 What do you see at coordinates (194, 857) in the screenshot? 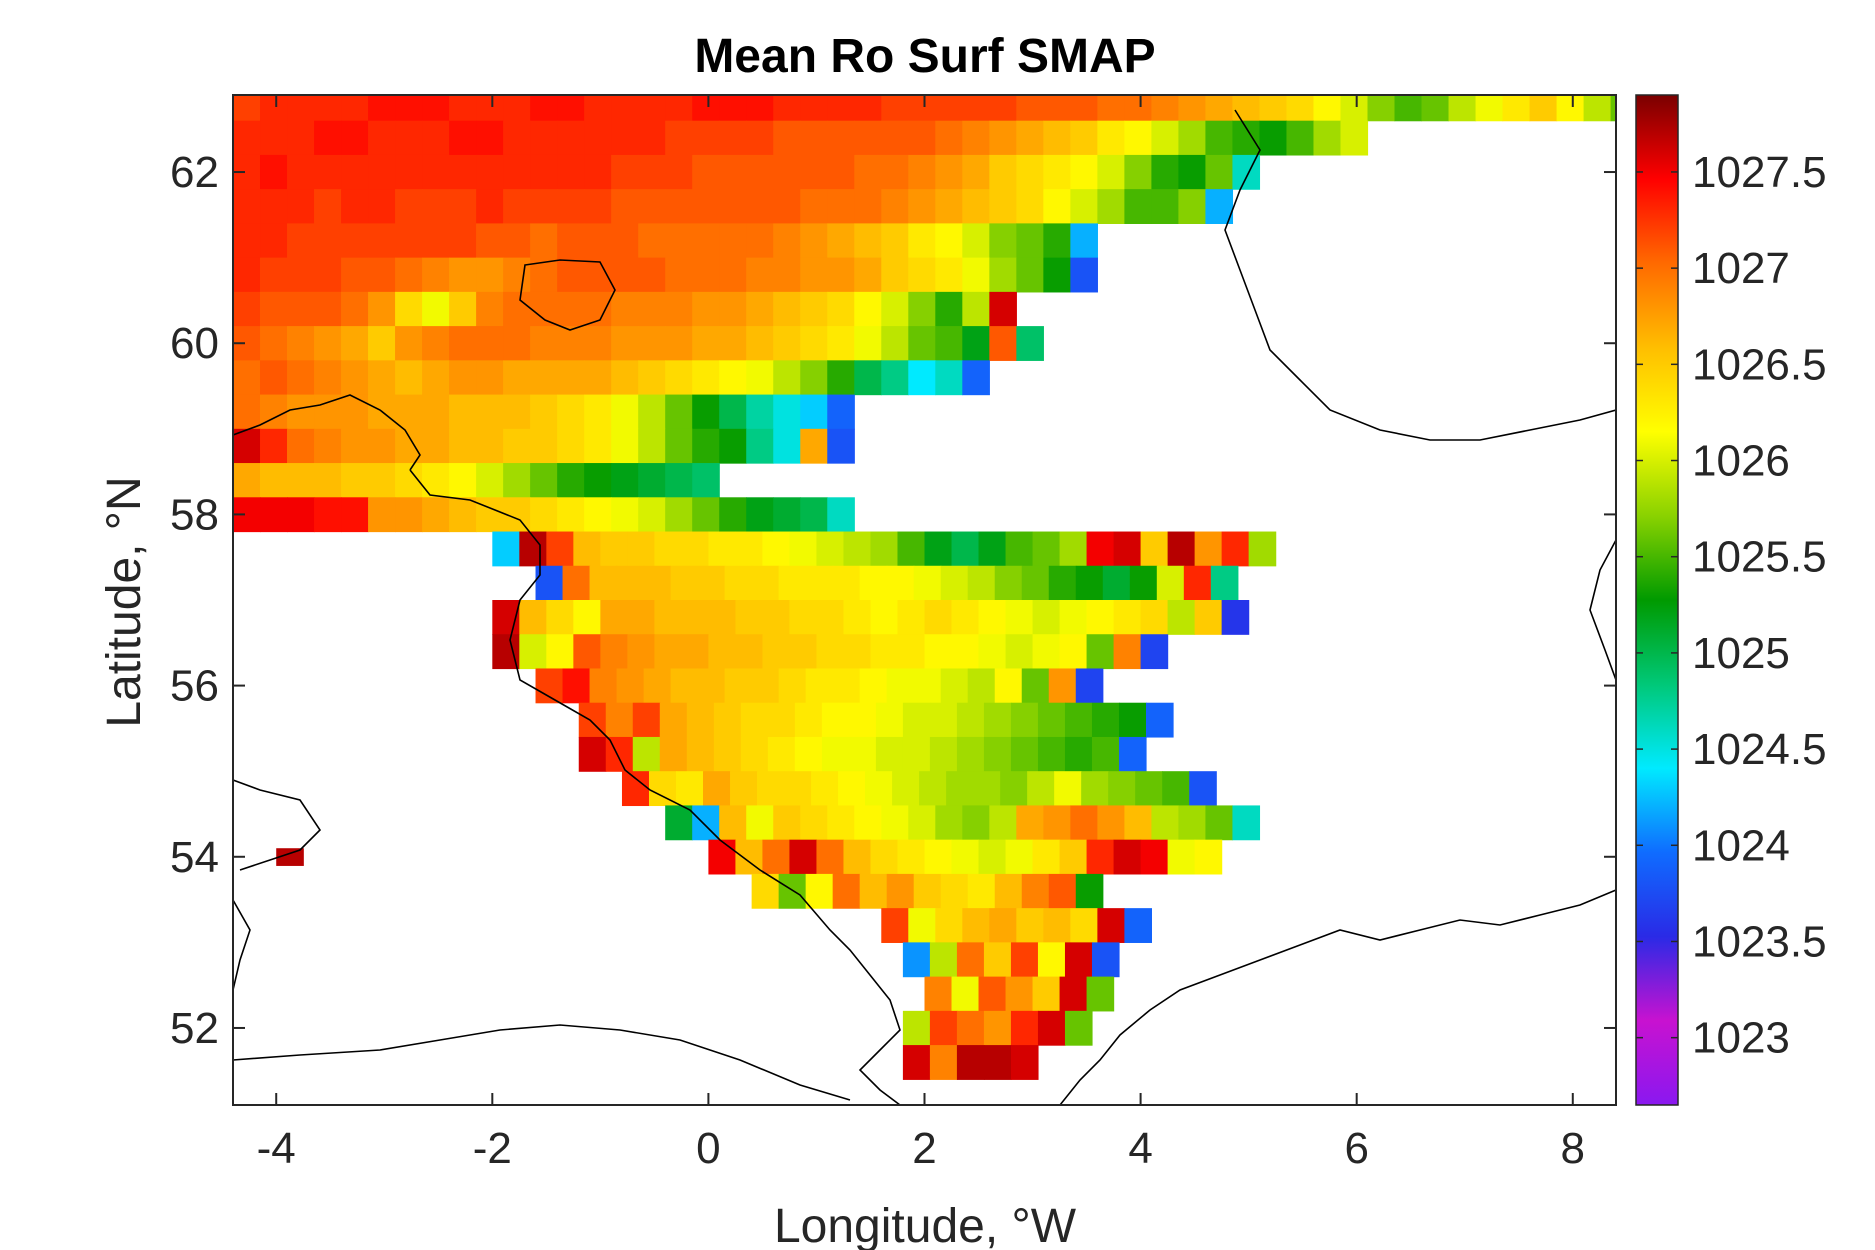
I see `y-tick-label: 54` at bounding box center [194, 857].